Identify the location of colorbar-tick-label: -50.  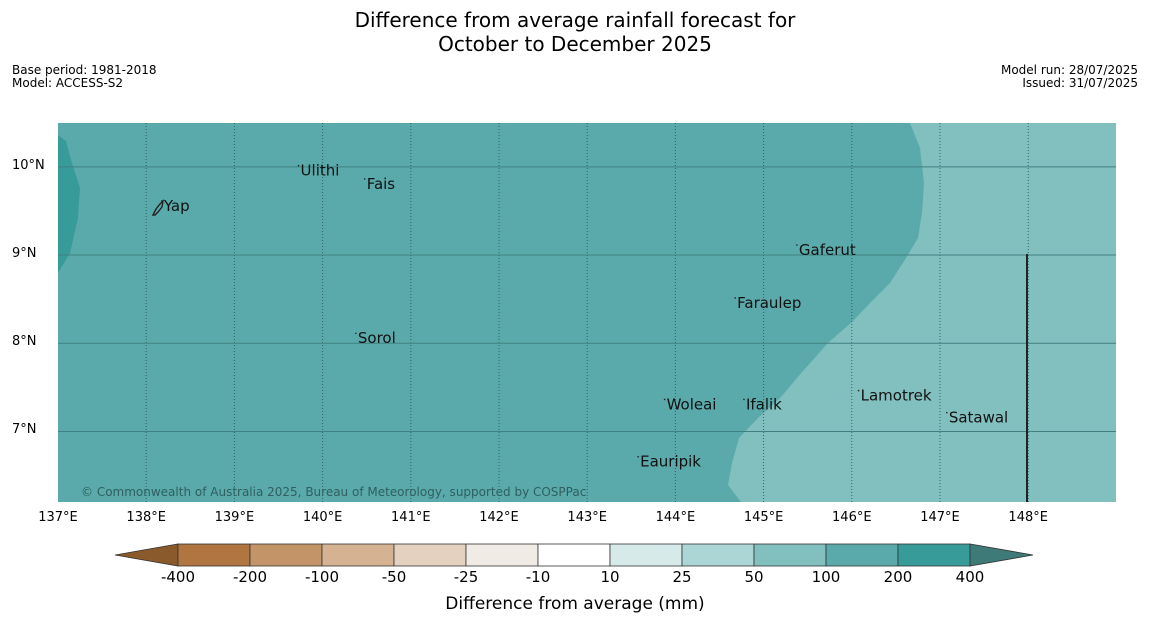
(394, 577).